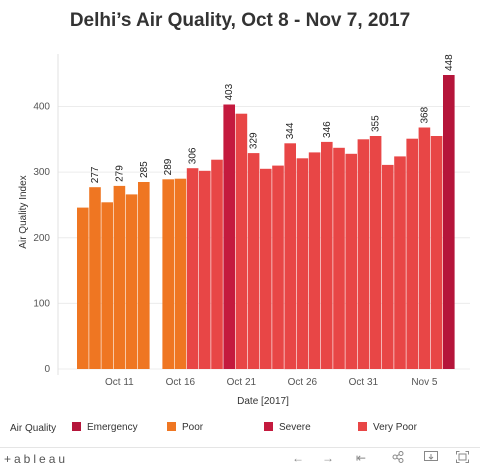  I want to click on share-icon, so click(398, 458).